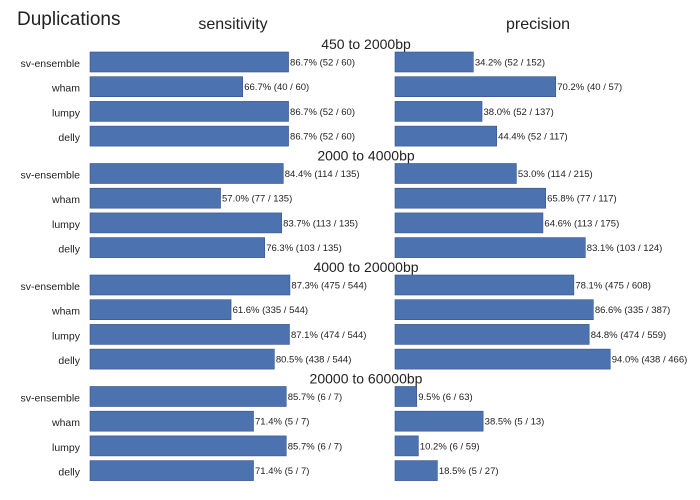  I want to click on precision-value-label: 86.6% (335 / 387), so click(633, 310).